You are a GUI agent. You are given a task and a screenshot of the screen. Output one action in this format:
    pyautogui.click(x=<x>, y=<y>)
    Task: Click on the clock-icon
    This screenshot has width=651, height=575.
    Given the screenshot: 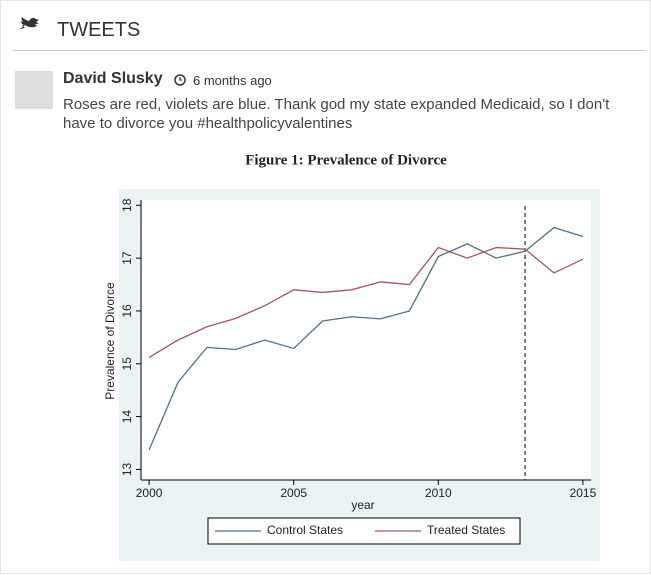 What is the action you would take?
    pyautogui.click(x=180, y=80)
    